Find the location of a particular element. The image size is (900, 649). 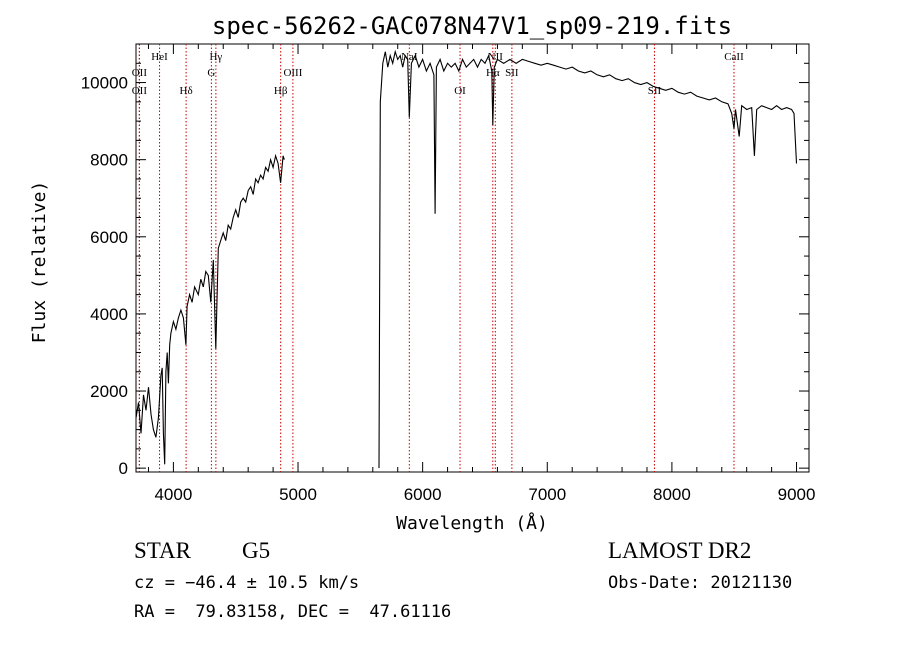

line-label: OI is located at coordinates (460, 91).